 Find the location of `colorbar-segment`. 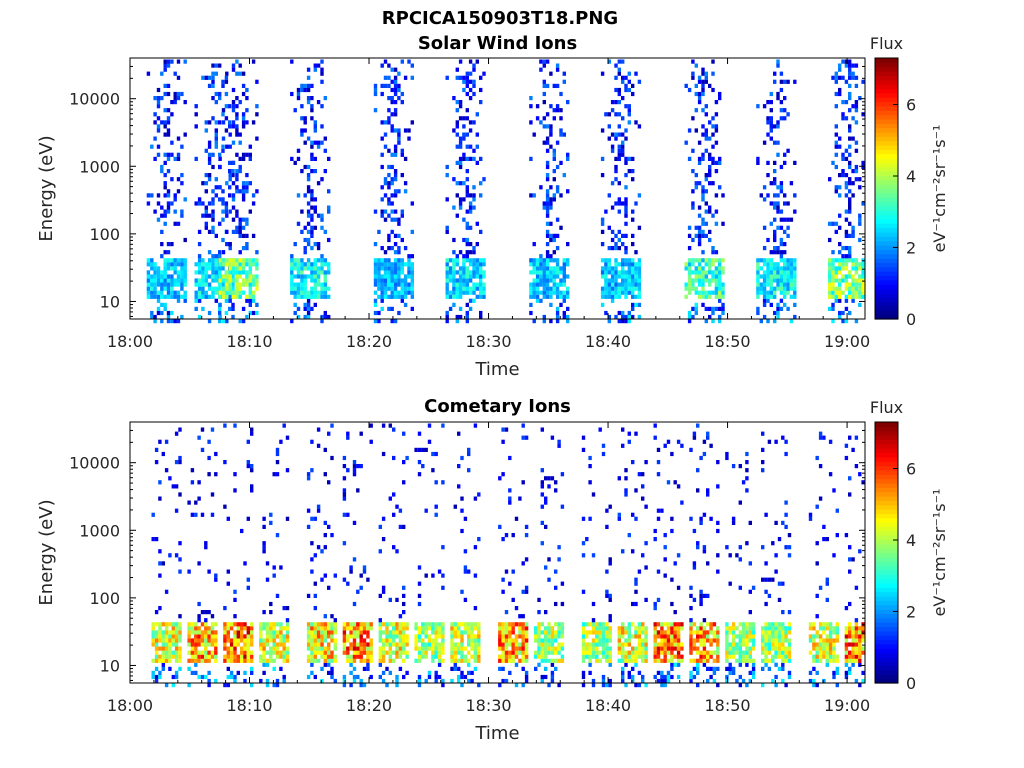

colorbar-segment is located at coordinates (886, 182).